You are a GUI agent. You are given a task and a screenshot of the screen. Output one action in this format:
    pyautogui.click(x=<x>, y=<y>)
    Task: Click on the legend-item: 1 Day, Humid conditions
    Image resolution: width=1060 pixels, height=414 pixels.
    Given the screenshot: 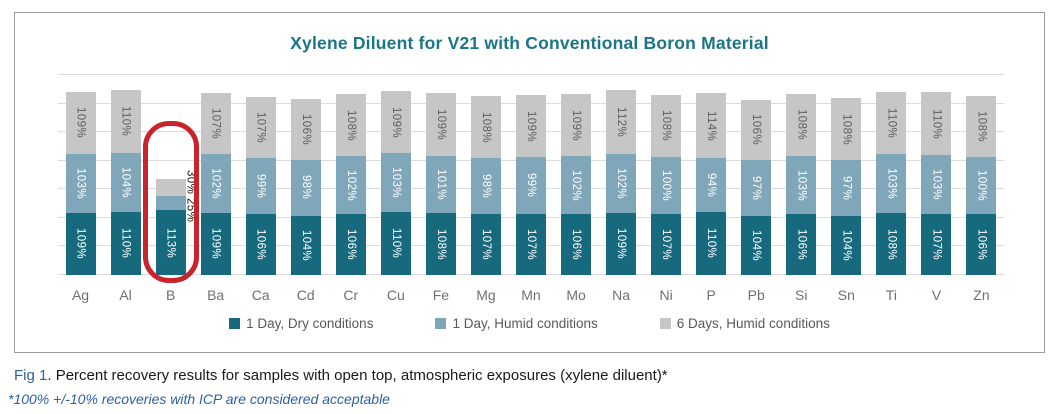 What is the action you would take?
    pyautogui.click(x=516, y=323)
    